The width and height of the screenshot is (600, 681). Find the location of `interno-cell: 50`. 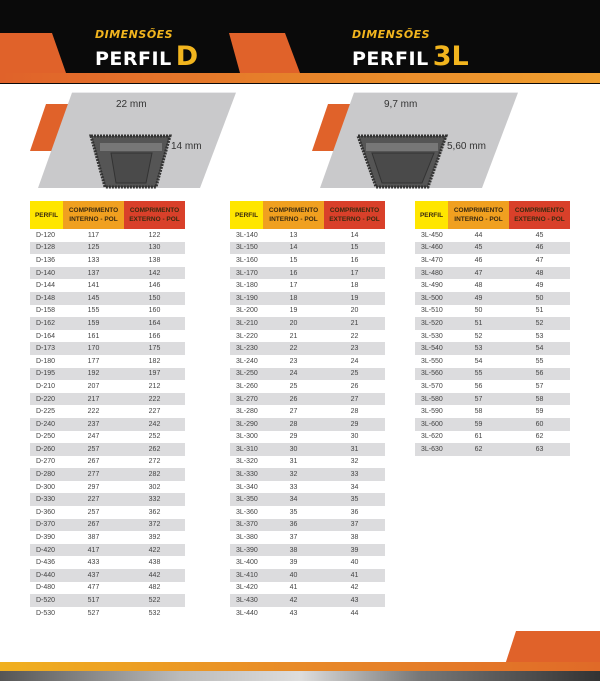

interno-cell: 50 is located at coordinates (478, 311).